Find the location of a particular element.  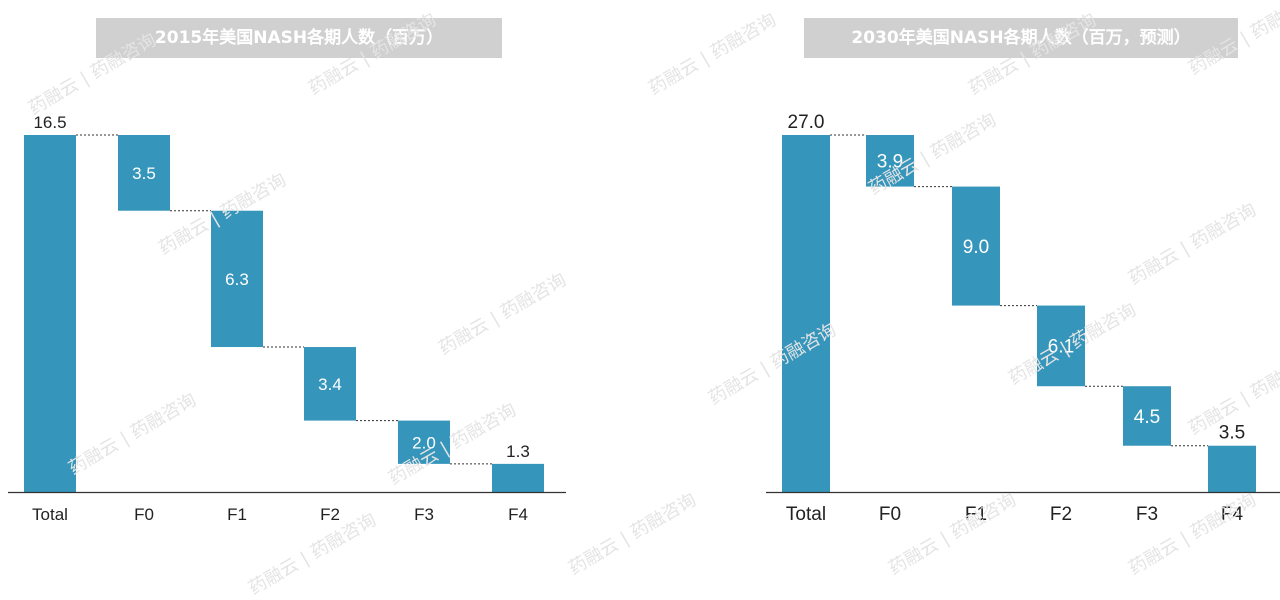

data-label-f1: 9.0 is located at coordinates (976, 247).